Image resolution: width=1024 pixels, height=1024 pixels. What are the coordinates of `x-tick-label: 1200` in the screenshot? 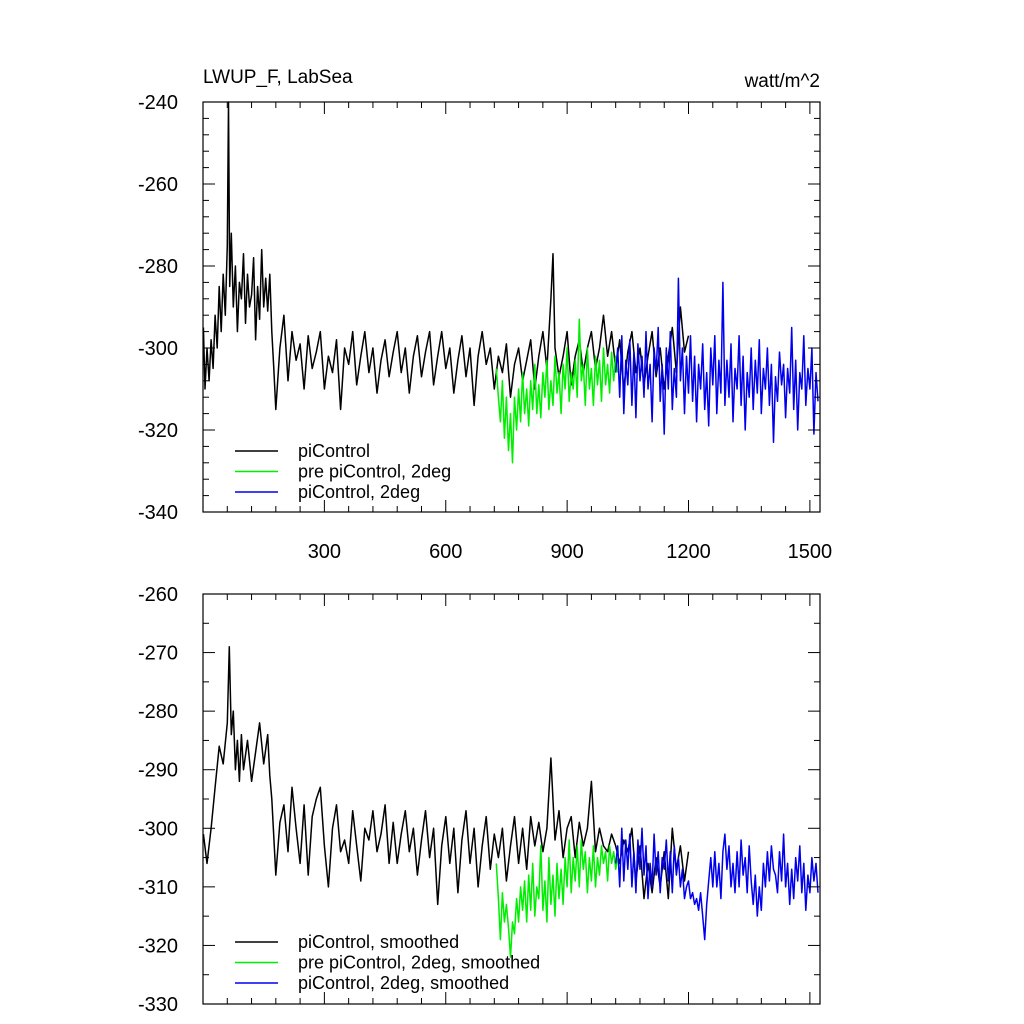 It's located at (688, 552).